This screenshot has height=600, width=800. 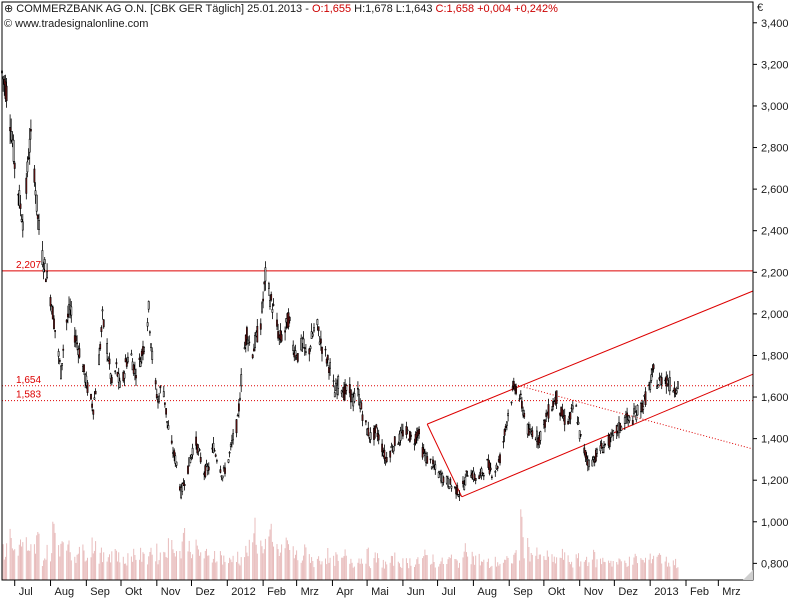 What do you see at coordinates (556, 592) in the screenshot?
I see `x-tick-label: Okt` at bounding box center [556, 592].